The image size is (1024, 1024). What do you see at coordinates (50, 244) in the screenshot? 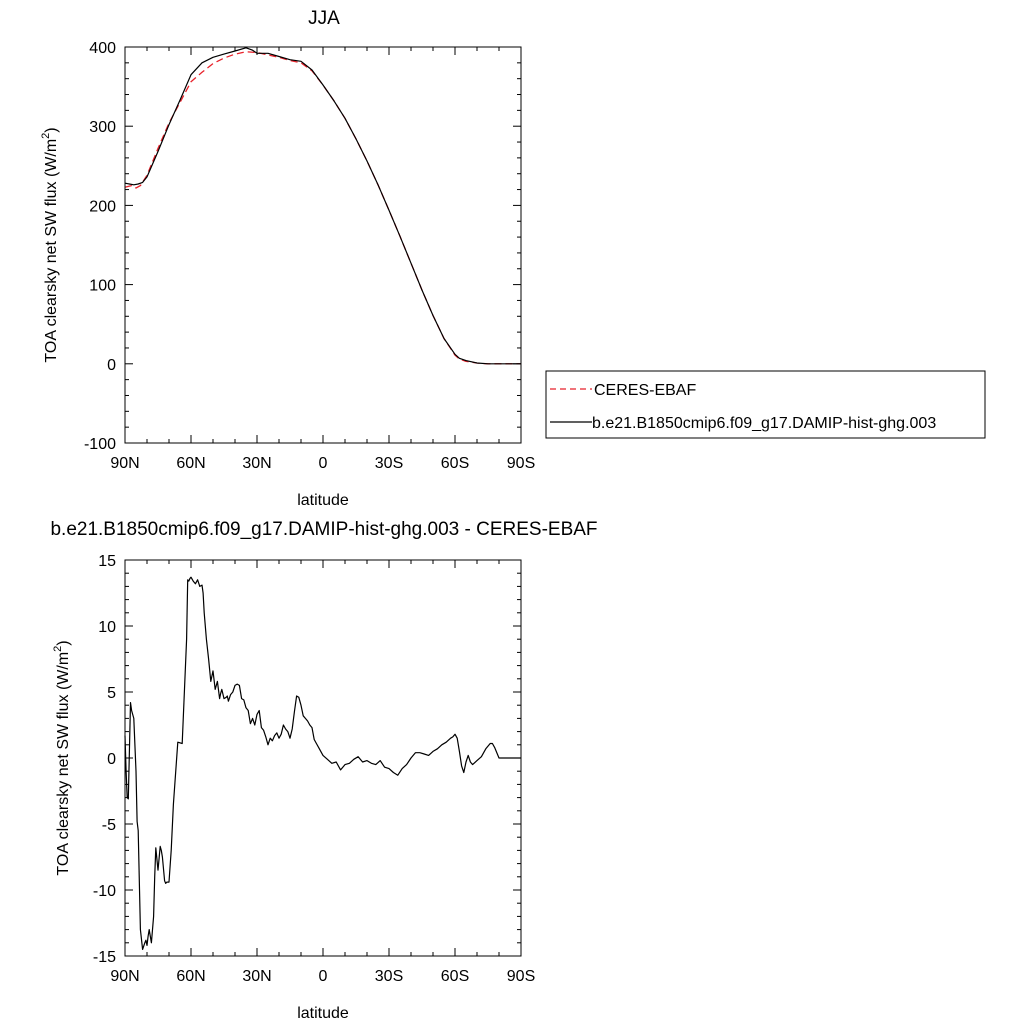
I see `top-panel-ylabel: TOA clearsky net SW flux (W/m2)` at bounding box center [50, 244].